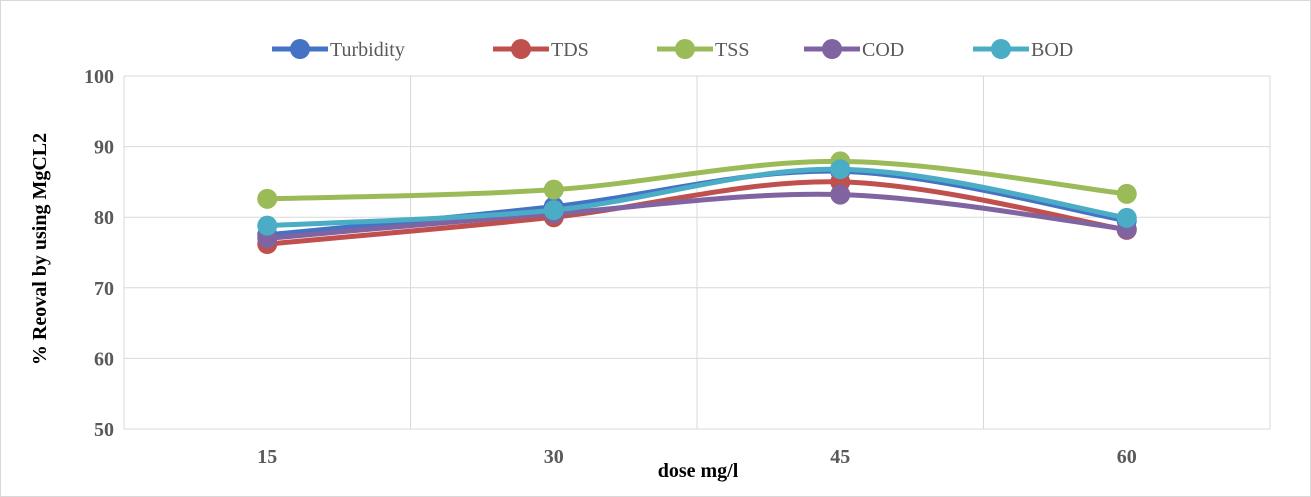  Describe the element at coordinates (883, 50) in the screenshot. I see `legend-label: COD` at that location.